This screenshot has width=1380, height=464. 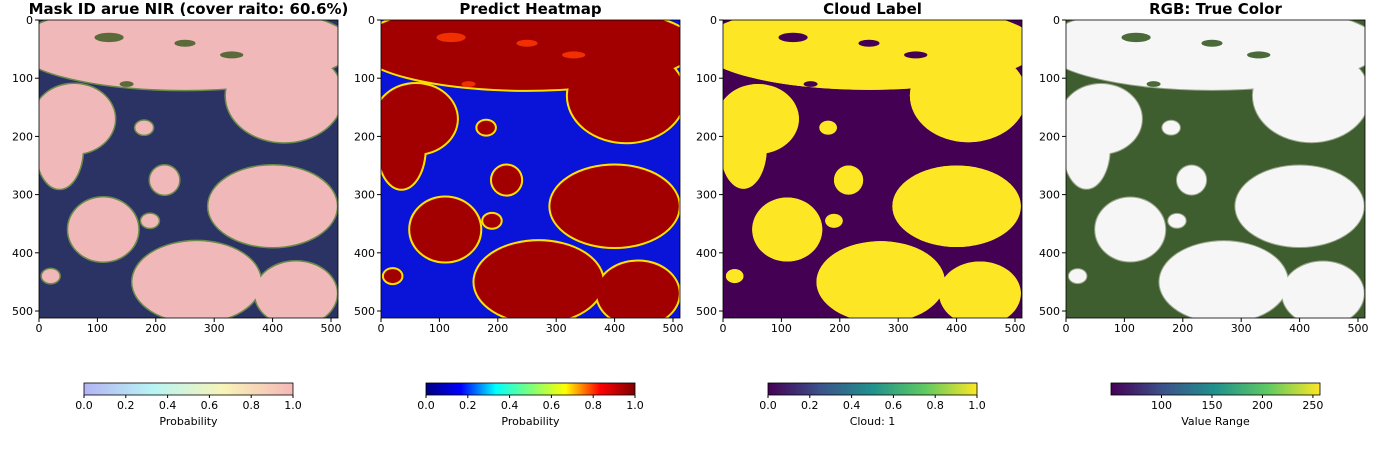 I want to click on colorbar-tick-label: 200, so click(x=1262, y=405).